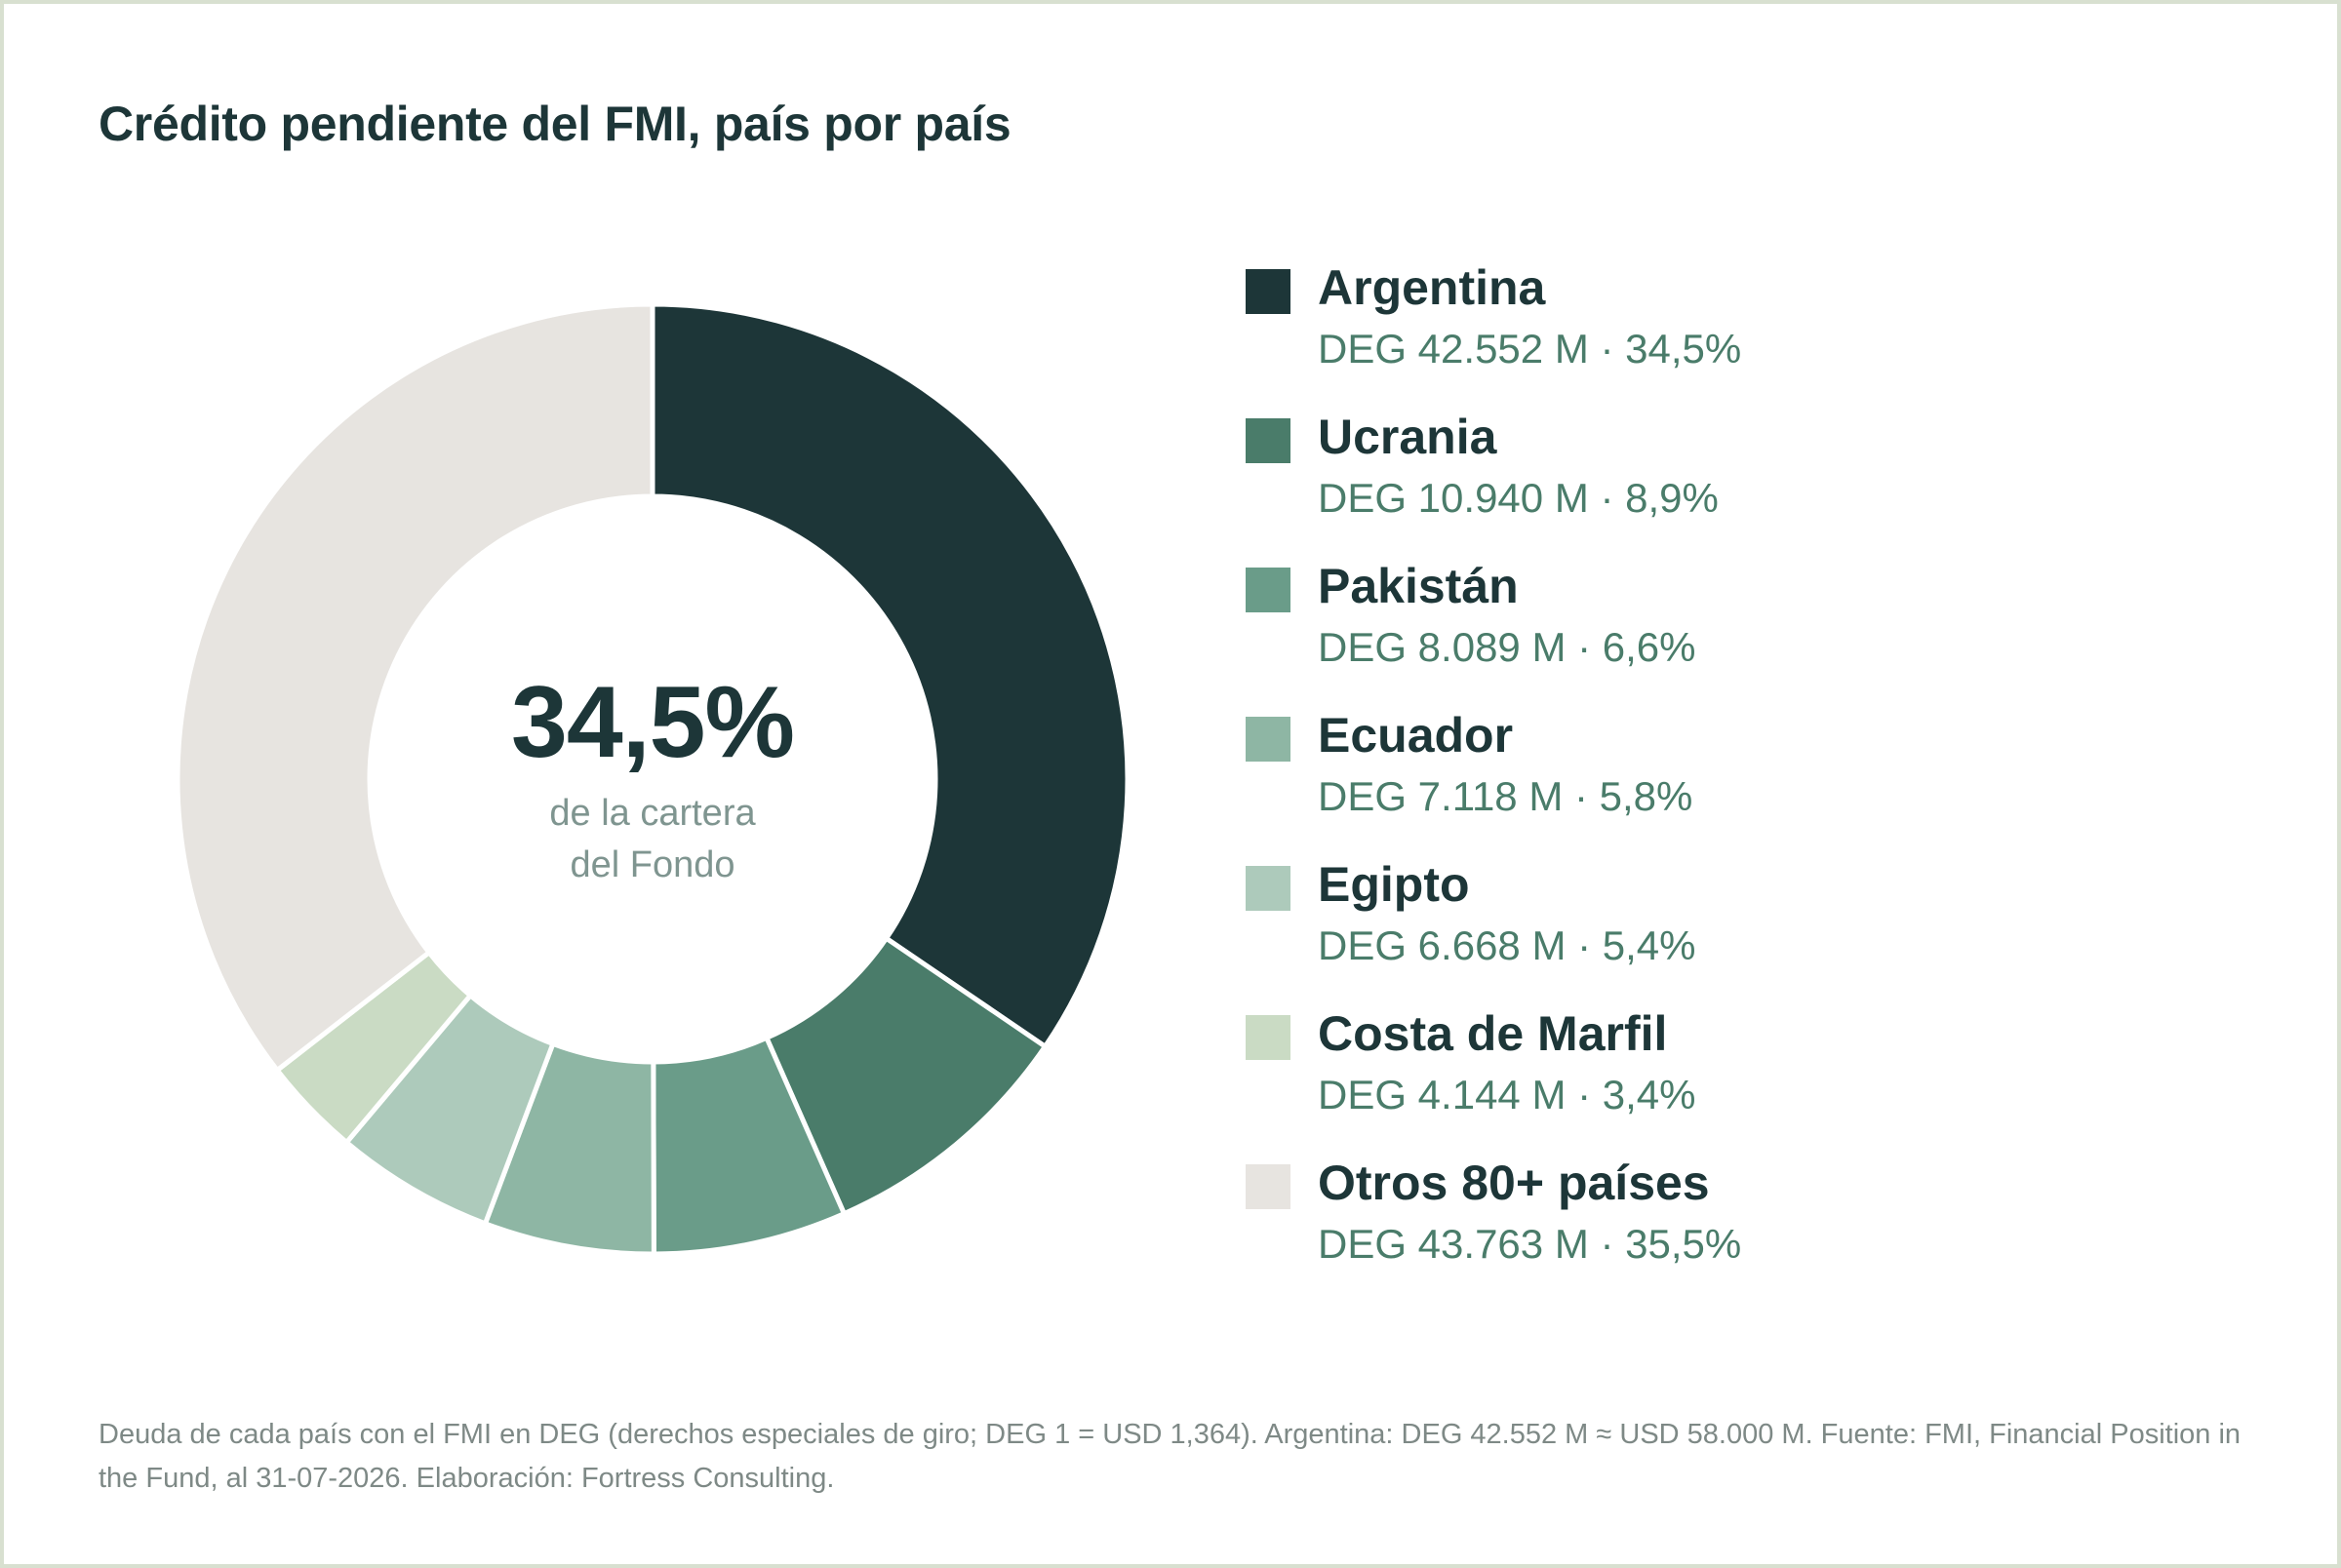 The height and width of the screenshot is (1568, 2341). Describe the element at coordinates (1518, 498) in the screenshot. I see `legend-detail: DEG 10.940 M · 8,9%` at that location.